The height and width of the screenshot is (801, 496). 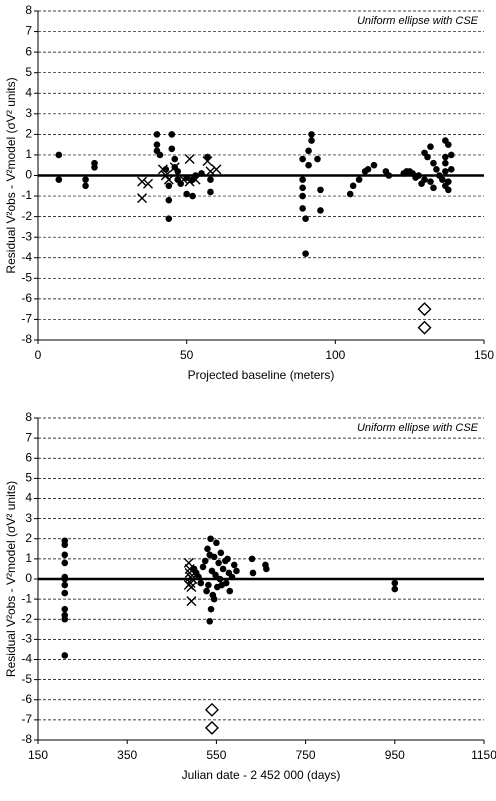 I want to click on y-tick-label: 5, so click(x=28, y=478).